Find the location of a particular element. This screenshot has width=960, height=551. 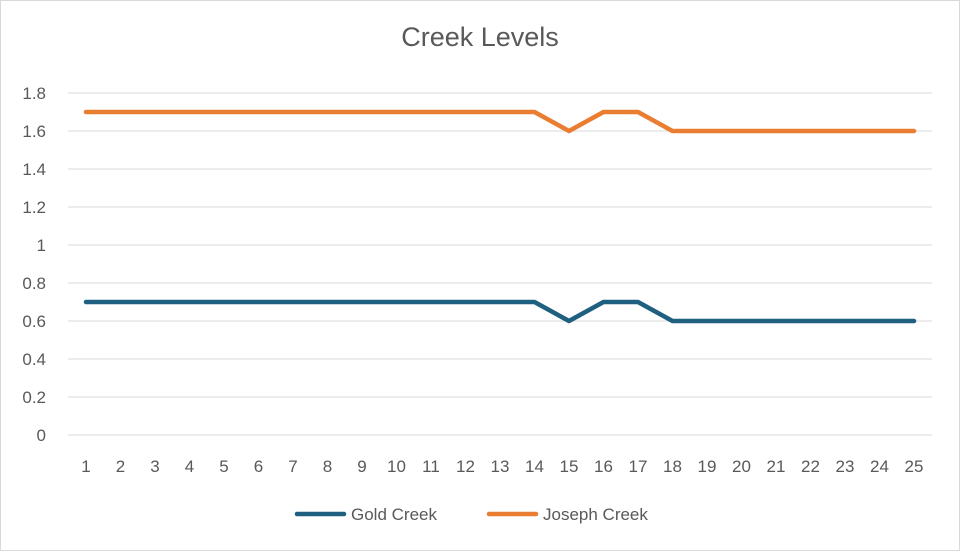

series-line-gold-creek is located at coordinates (500, 311).